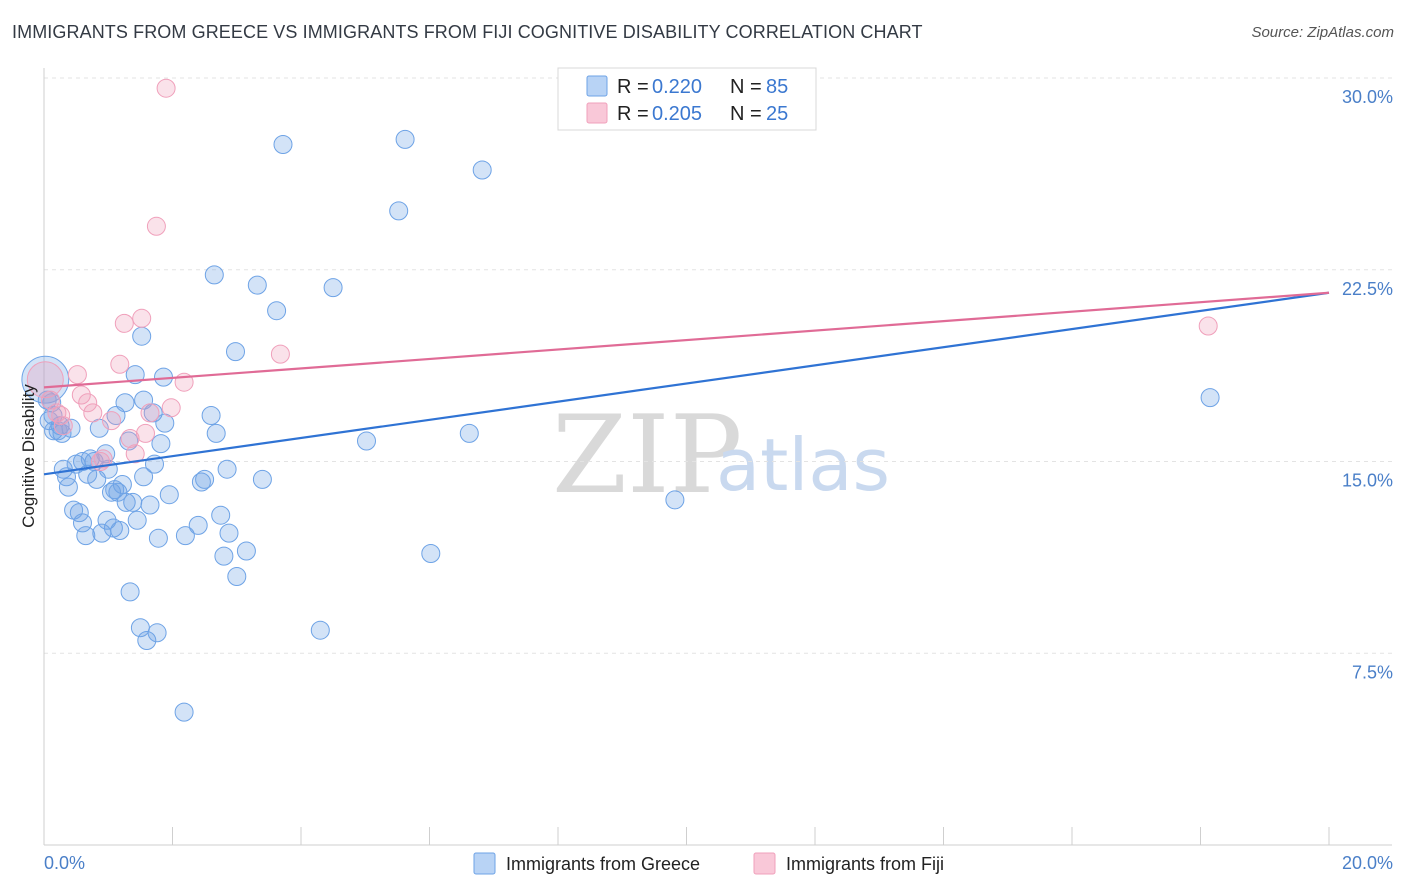 The height and width of the screenshot is (892, 1406). What do you see at coordinates (1367, 289) in the screenshot?
I see `y-tick-label-2: 22.5%` at bounding box center [1367, 289].